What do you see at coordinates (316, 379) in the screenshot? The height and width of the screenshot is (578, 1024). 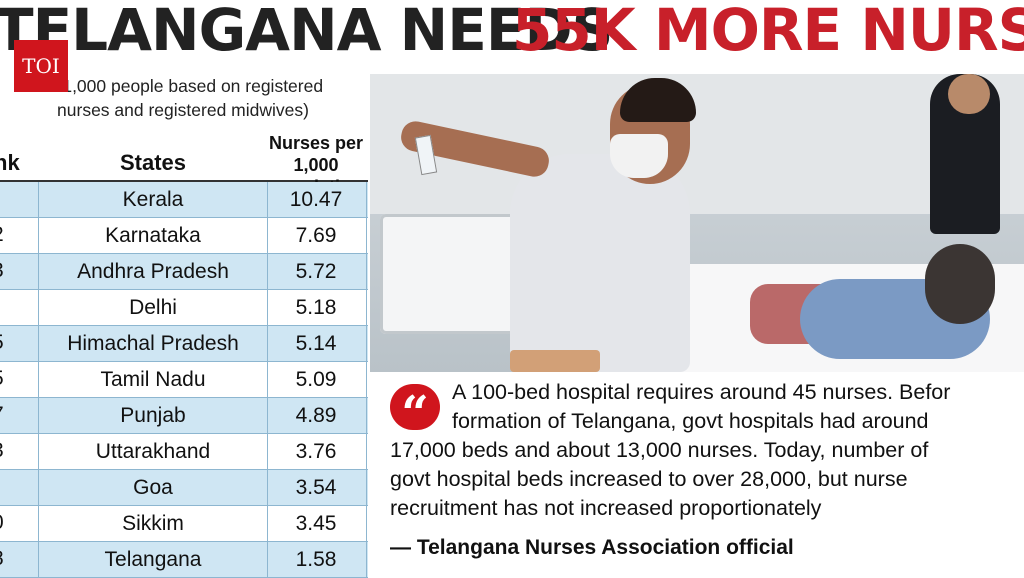 I see `value-cell: 5.09` at bounding box center [316, 379].